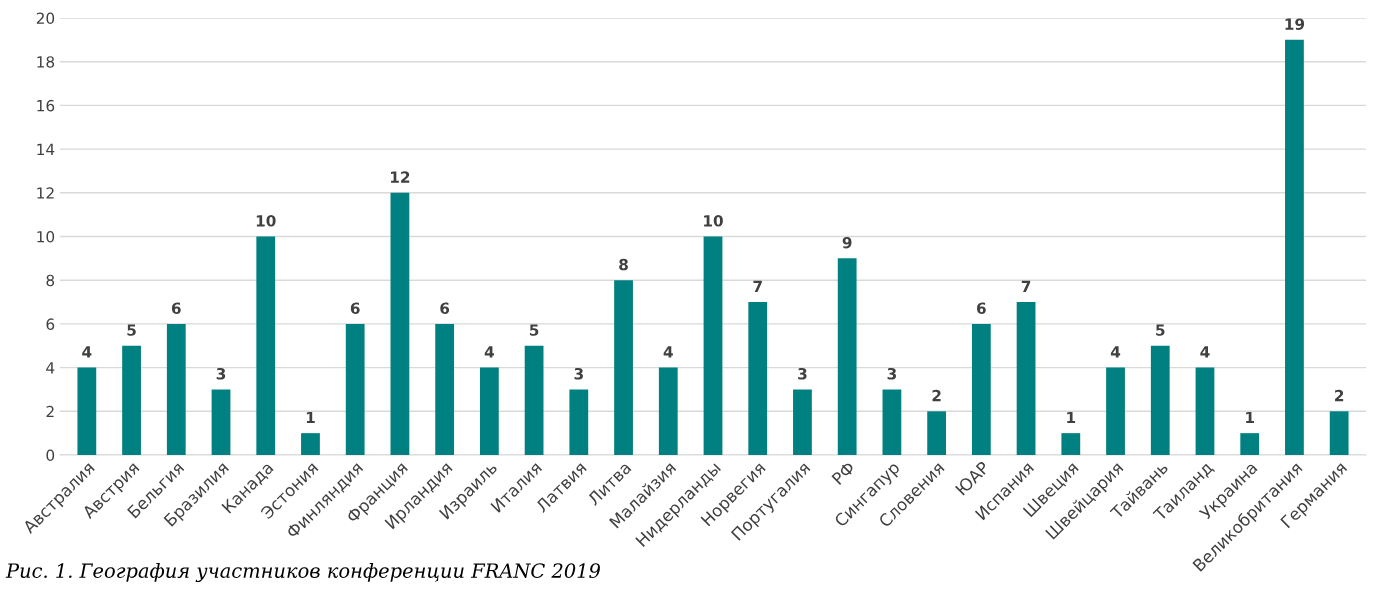 This screenshot has height=596, width=1376. I want to click on y-tick-label: 18, so click(46, 62).